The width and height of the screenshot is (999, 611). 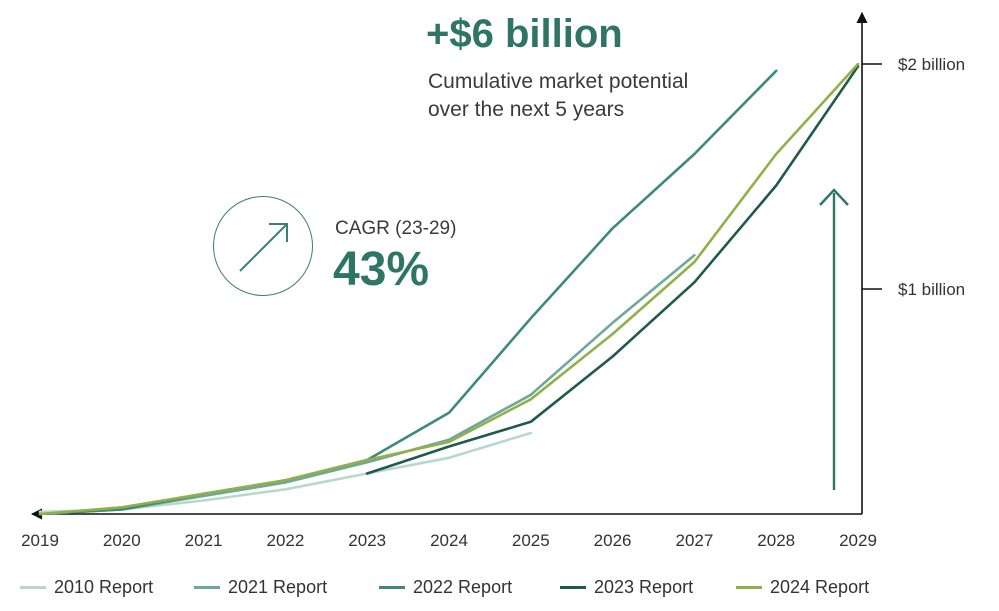 What do you see at coordinates (644, 586) in the screenshot?
I see `legend-label: 2023 Report` at bounding box center [644, 586].